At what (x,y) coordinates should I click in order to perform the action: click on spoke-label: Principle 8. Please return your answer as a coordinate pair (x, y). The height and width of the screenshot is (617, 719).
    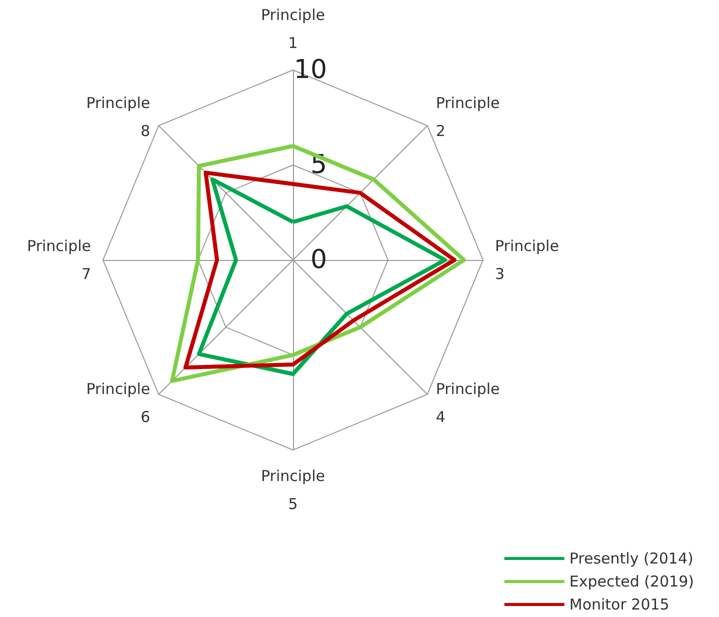
    Looking at the image, I should click on (118, 117).